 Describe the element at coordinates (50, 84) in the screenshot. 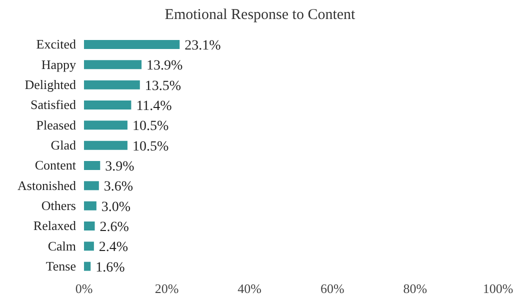

I see `y-tick-label: Delighted` at that location.